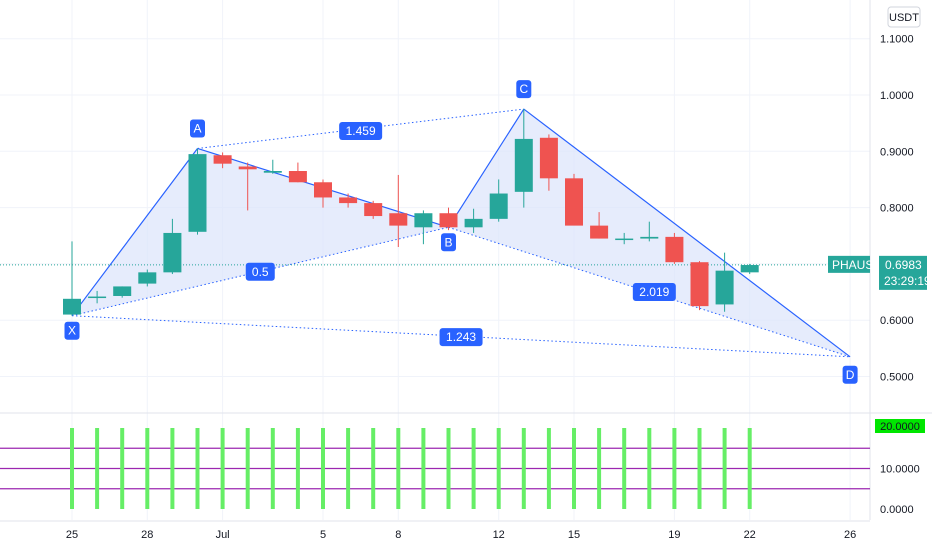  I want to click on point-label-x-bg, so click(72, 330).